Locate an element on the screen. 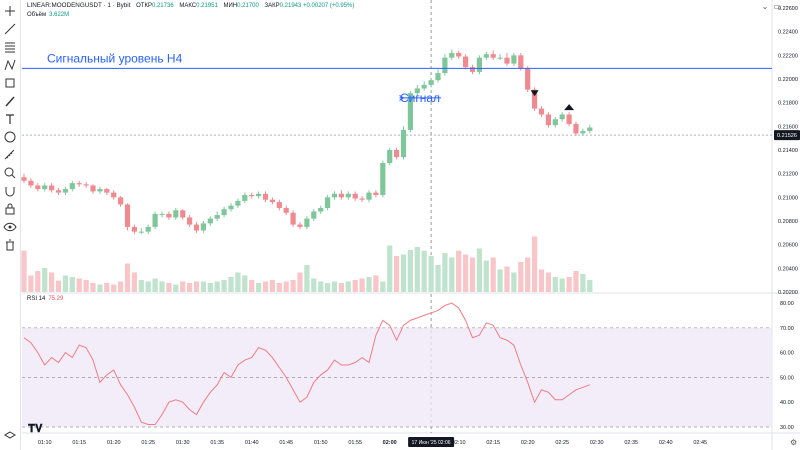 This screenshot has height=450, width=800. layers-icon is located at coordinates (10, 437).